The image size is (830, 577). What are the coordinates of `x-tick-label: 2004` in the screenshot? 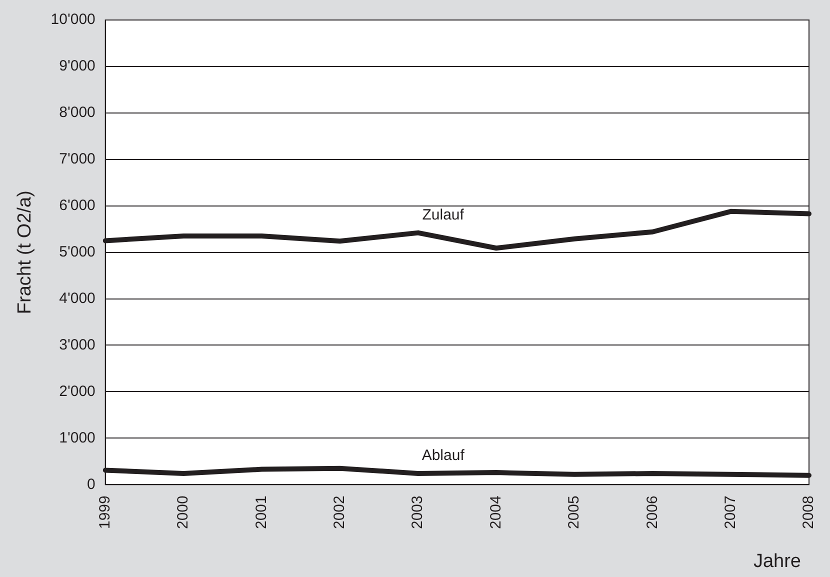 It's located at (495, 513).